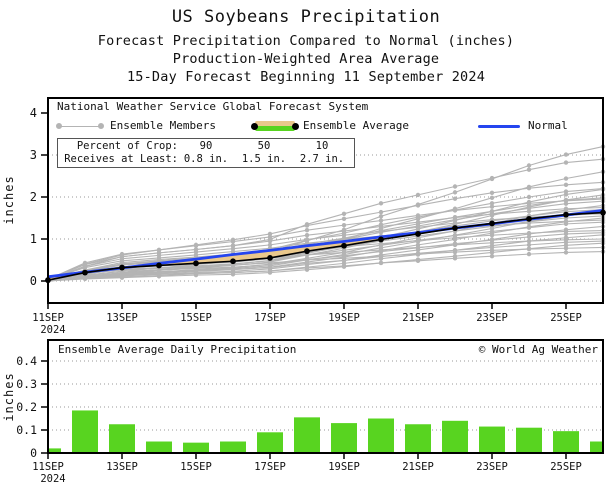 The image size is (612, 486). I want to click on svg-text: 1, so click(33, 239).